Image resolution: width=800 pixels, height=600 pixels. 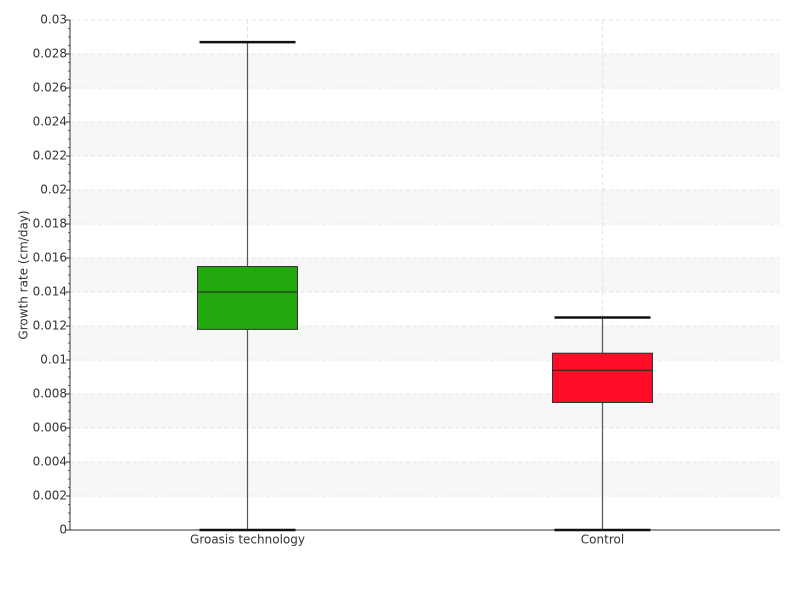 I want to click on y-tick-label: 0.002, so click(x=50, y=496).